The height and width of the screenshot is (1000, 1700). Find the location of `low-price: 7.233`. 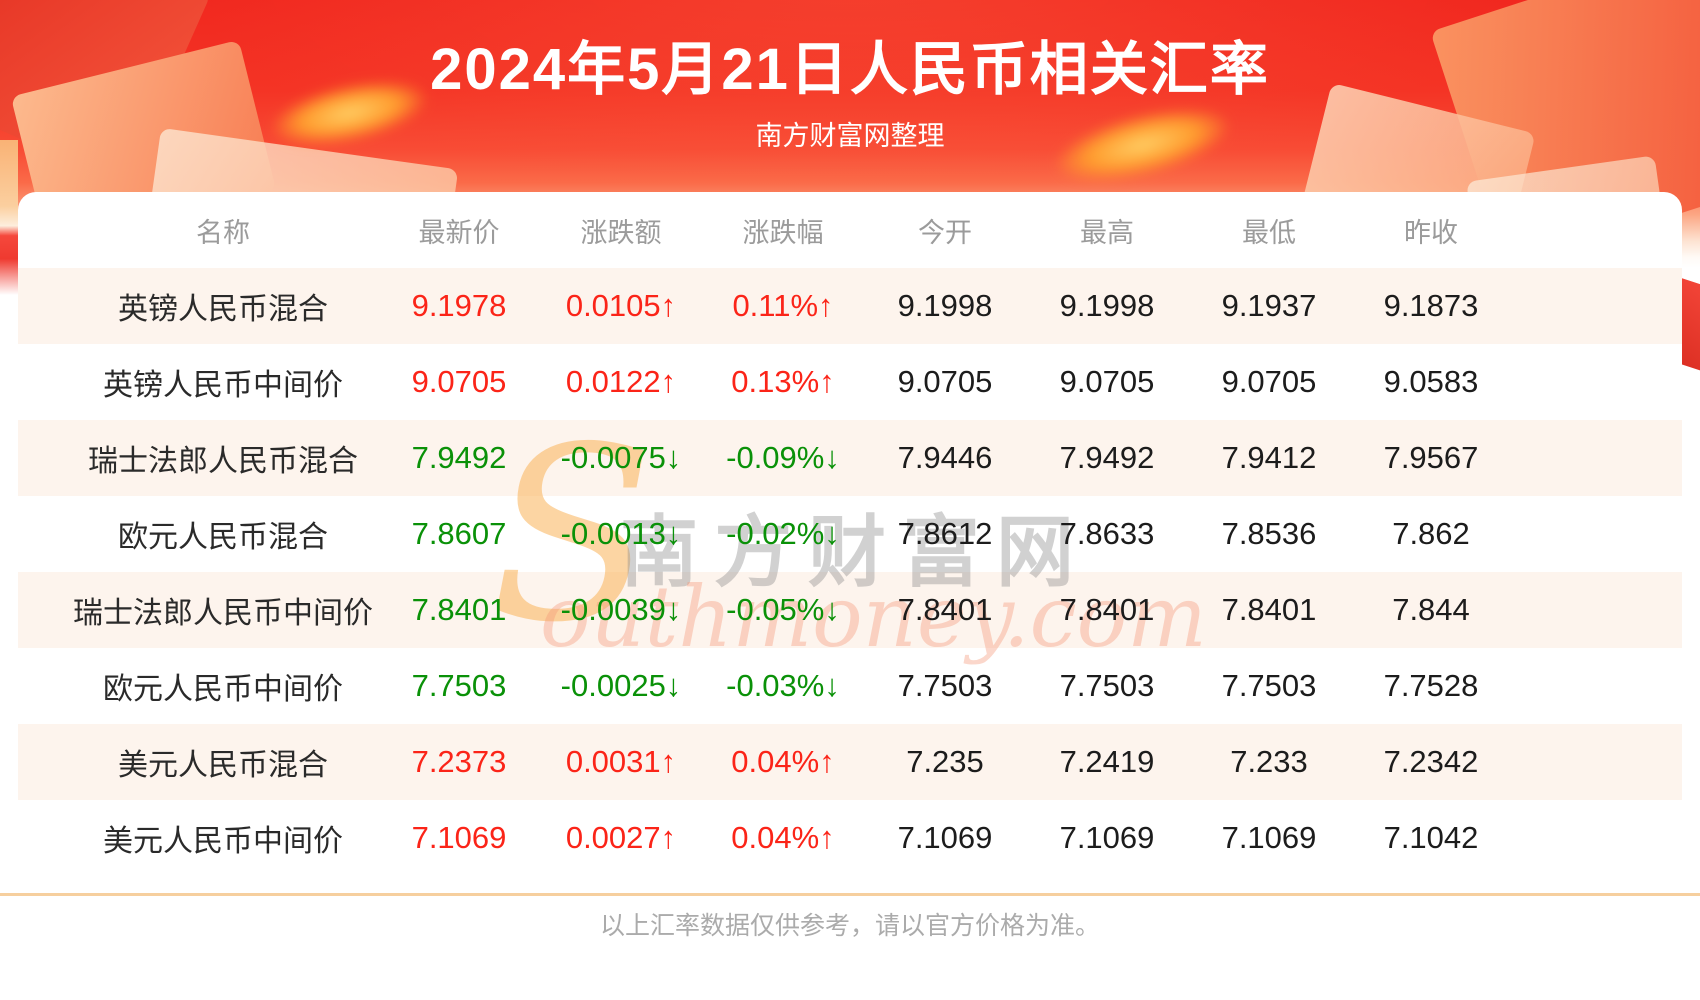

low-price: 7.233 is located at coordinates (1269, 761).